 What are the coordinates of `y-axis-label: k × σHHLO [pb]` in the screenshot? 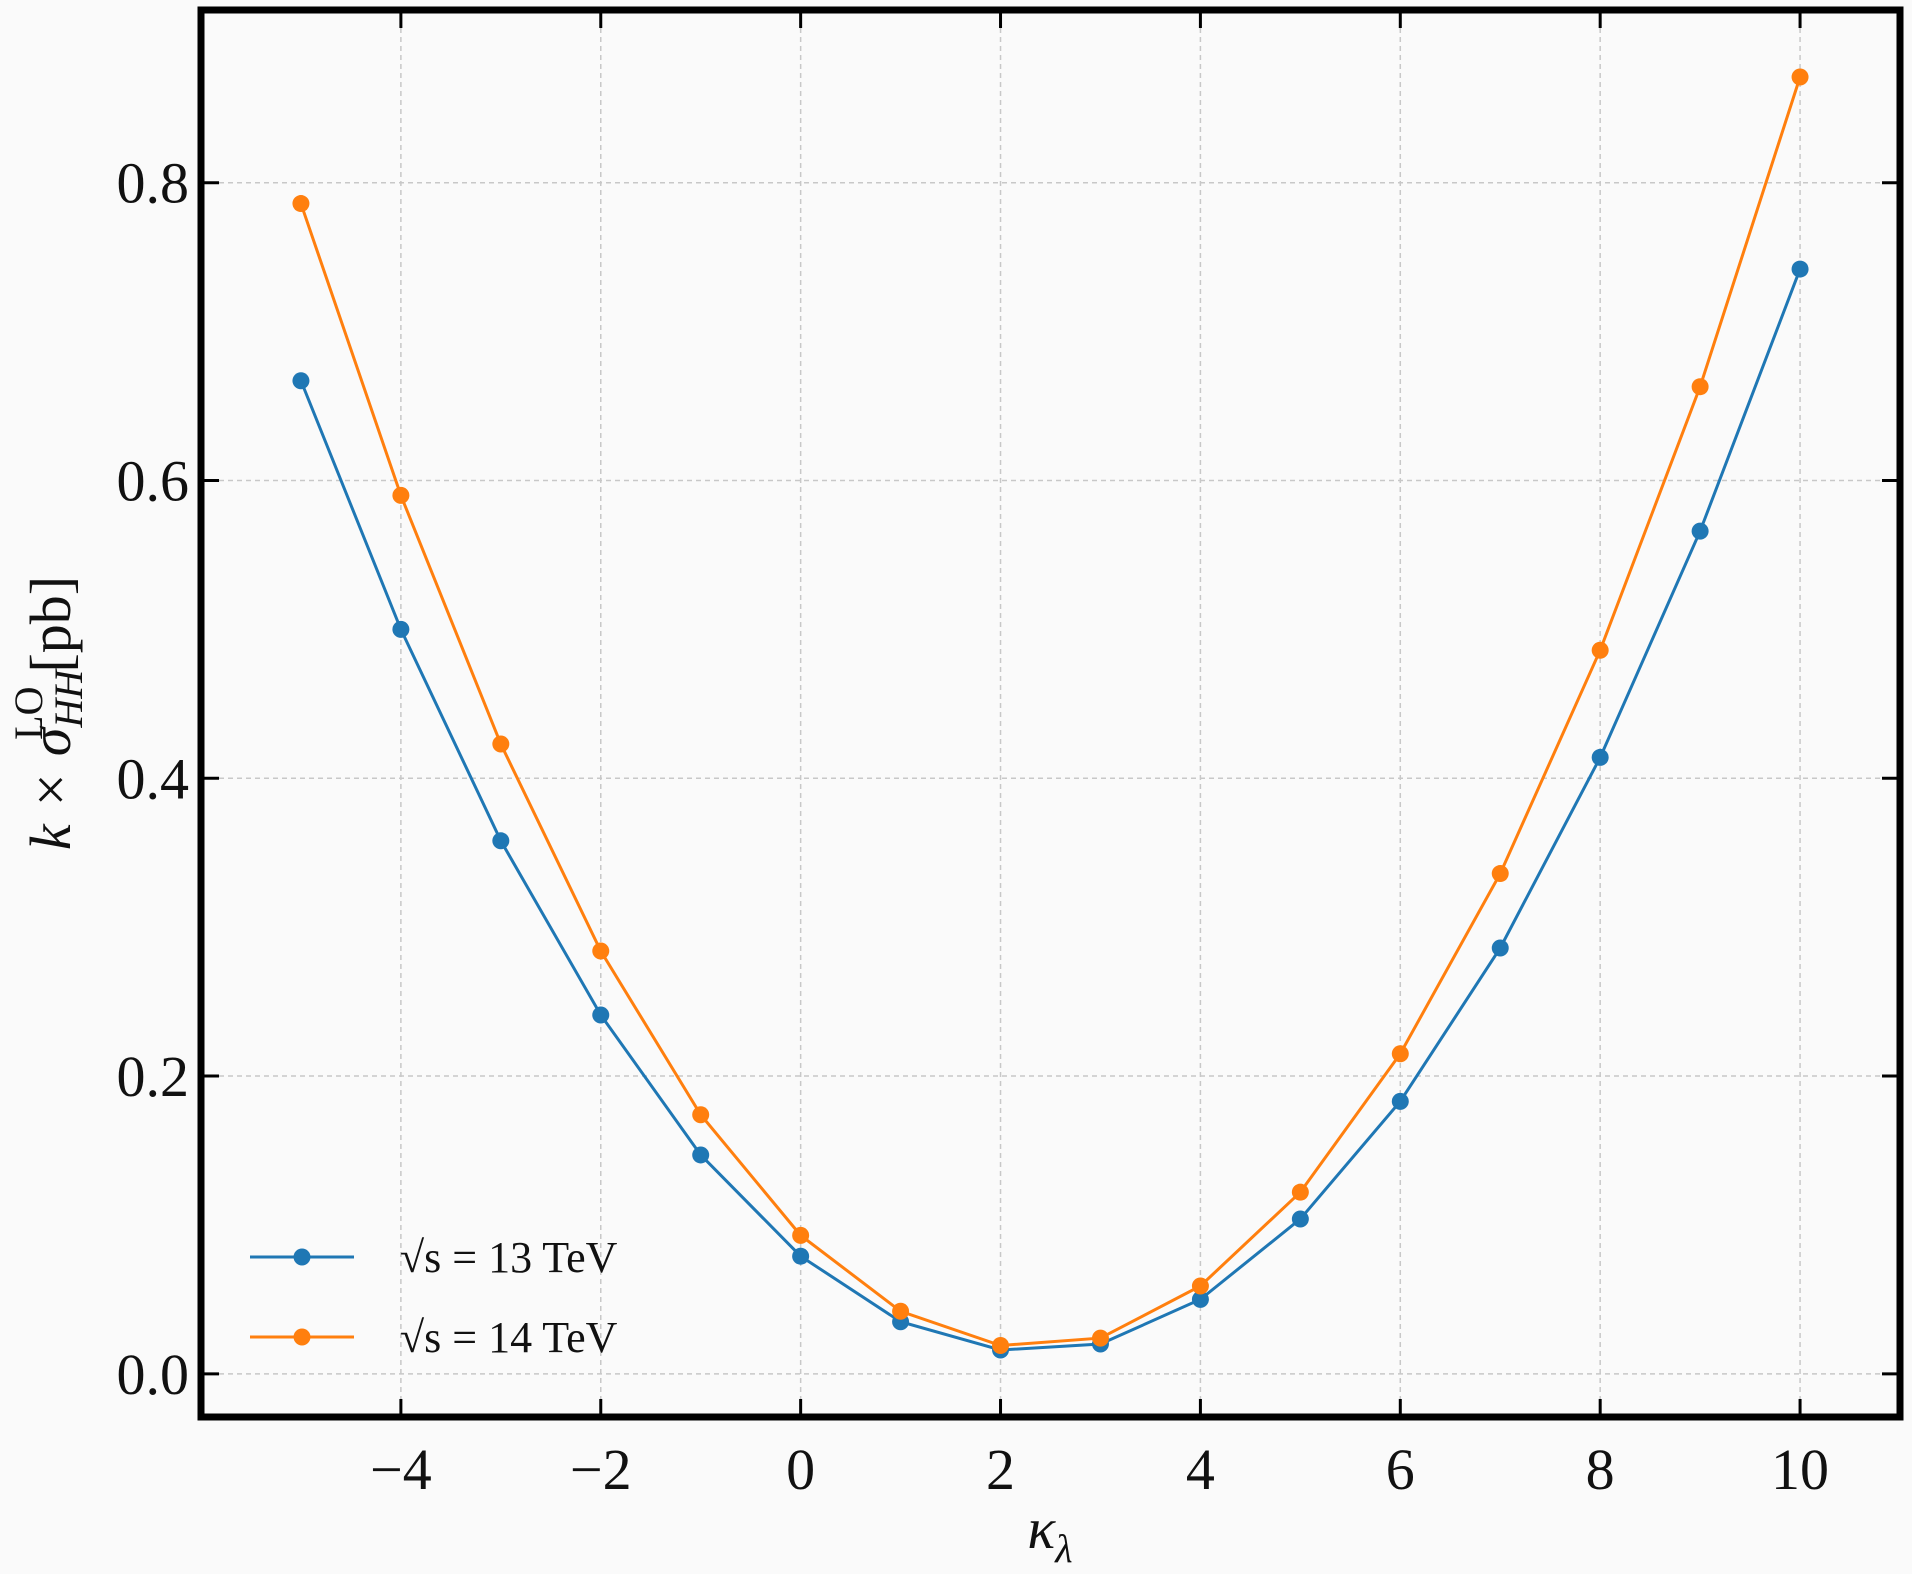 It's located at (48, 713).